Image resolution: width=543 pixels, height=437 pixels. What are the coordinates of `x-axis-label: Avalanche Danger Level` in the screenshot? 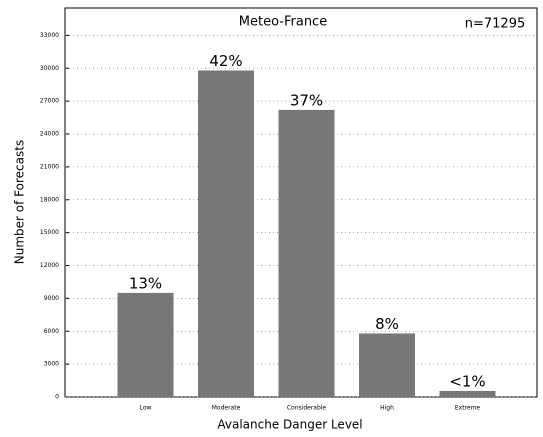 It's located at (289, 425).